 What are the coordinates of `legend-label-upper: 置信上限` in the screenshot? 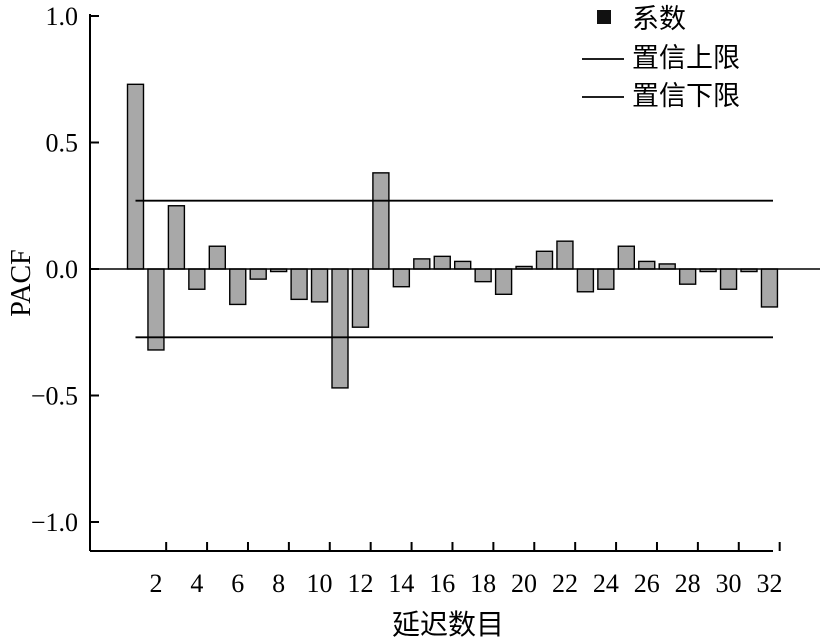 It's located at (686, 58).